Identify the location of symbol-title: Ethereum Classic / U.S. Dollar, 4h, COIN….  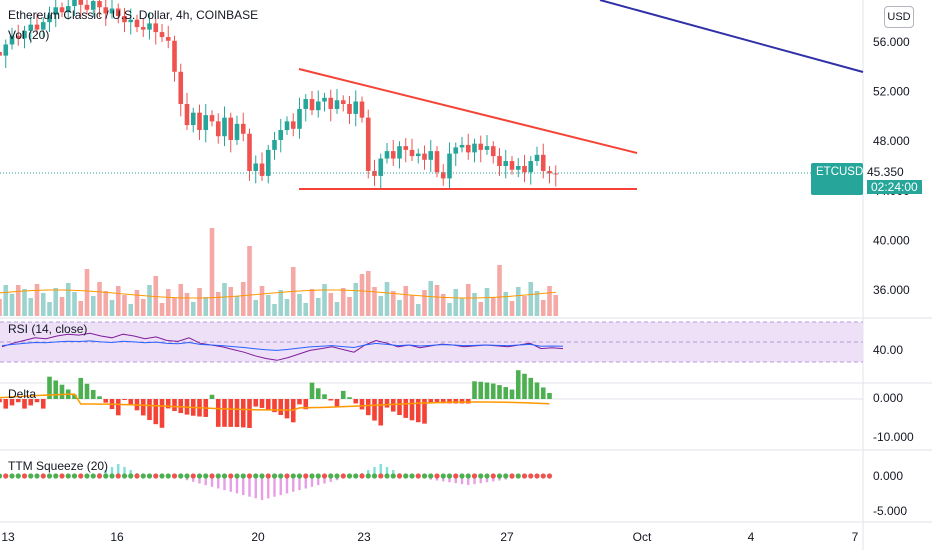
(133, 15).